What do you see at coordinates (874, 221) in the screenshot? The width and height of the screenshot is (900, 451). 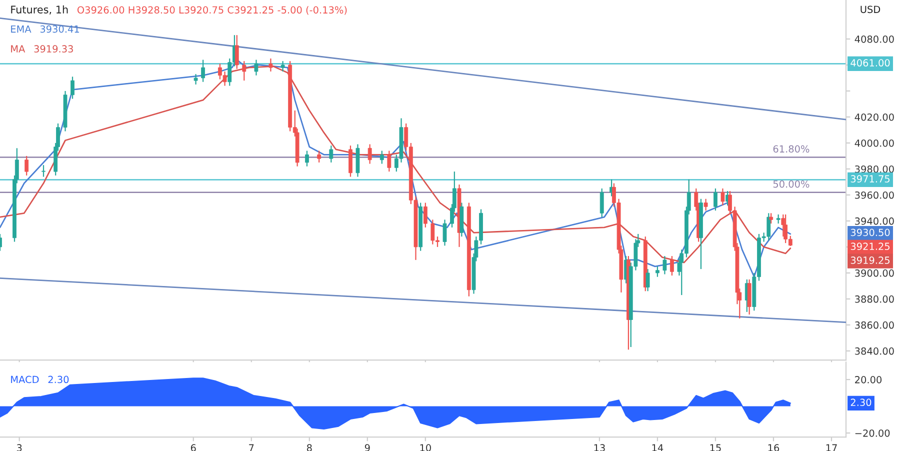 I see `y-tick-label: 3940.00` at bounding box center [874, 221].